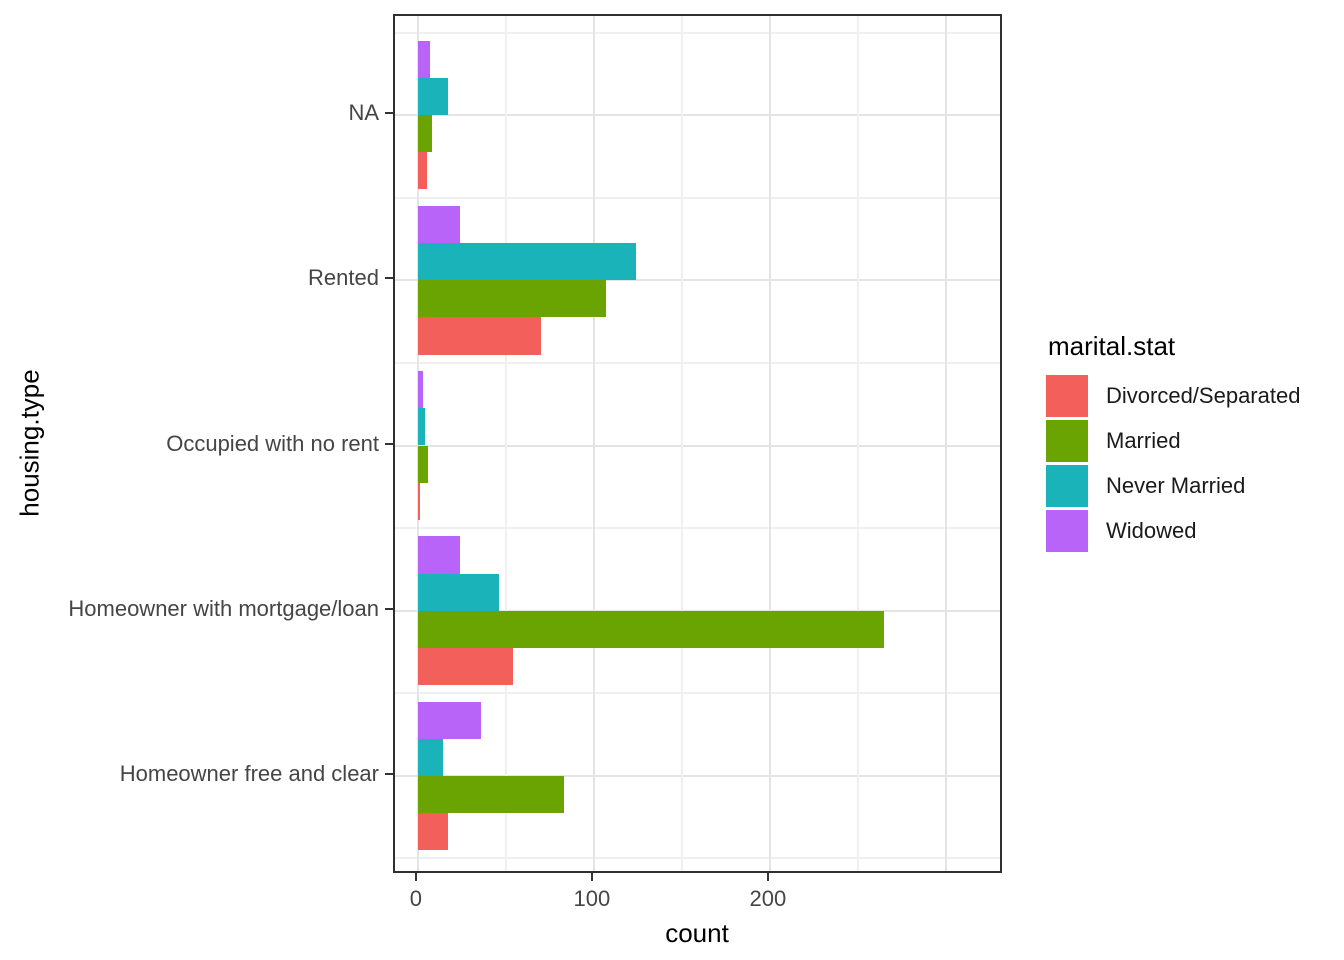  Describe the element at coordinates (592, 898) in the screenshot. I see `x-axis-tick-label: 100` at that location.